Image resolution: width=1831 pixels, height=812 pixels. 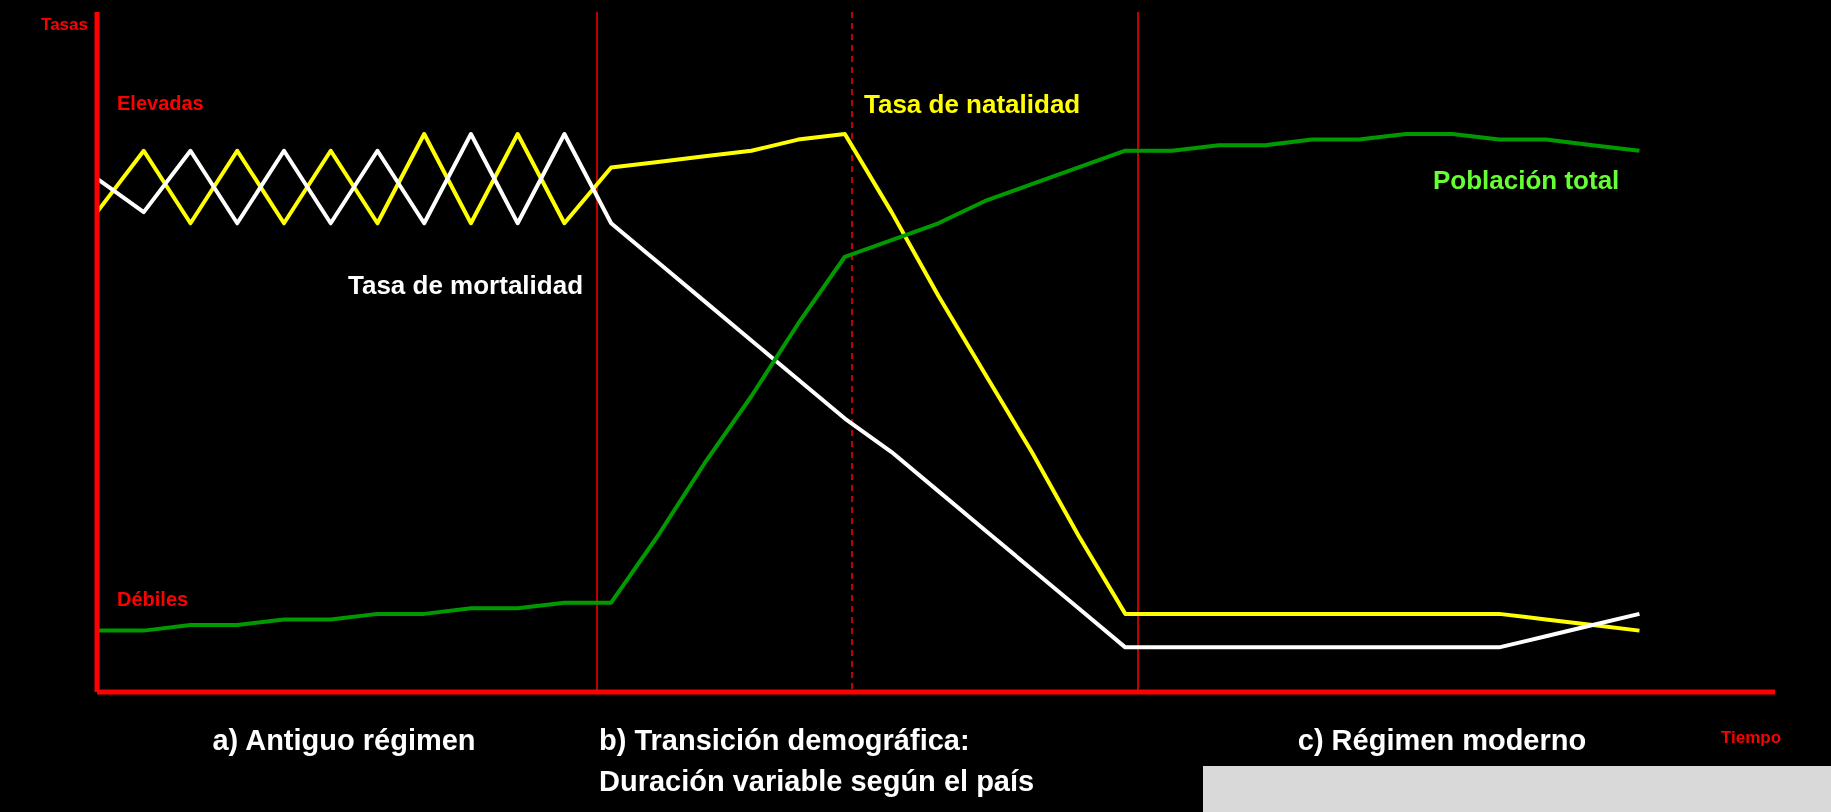 I want to click on annotation: Débiles, so click(x=153, y=599).